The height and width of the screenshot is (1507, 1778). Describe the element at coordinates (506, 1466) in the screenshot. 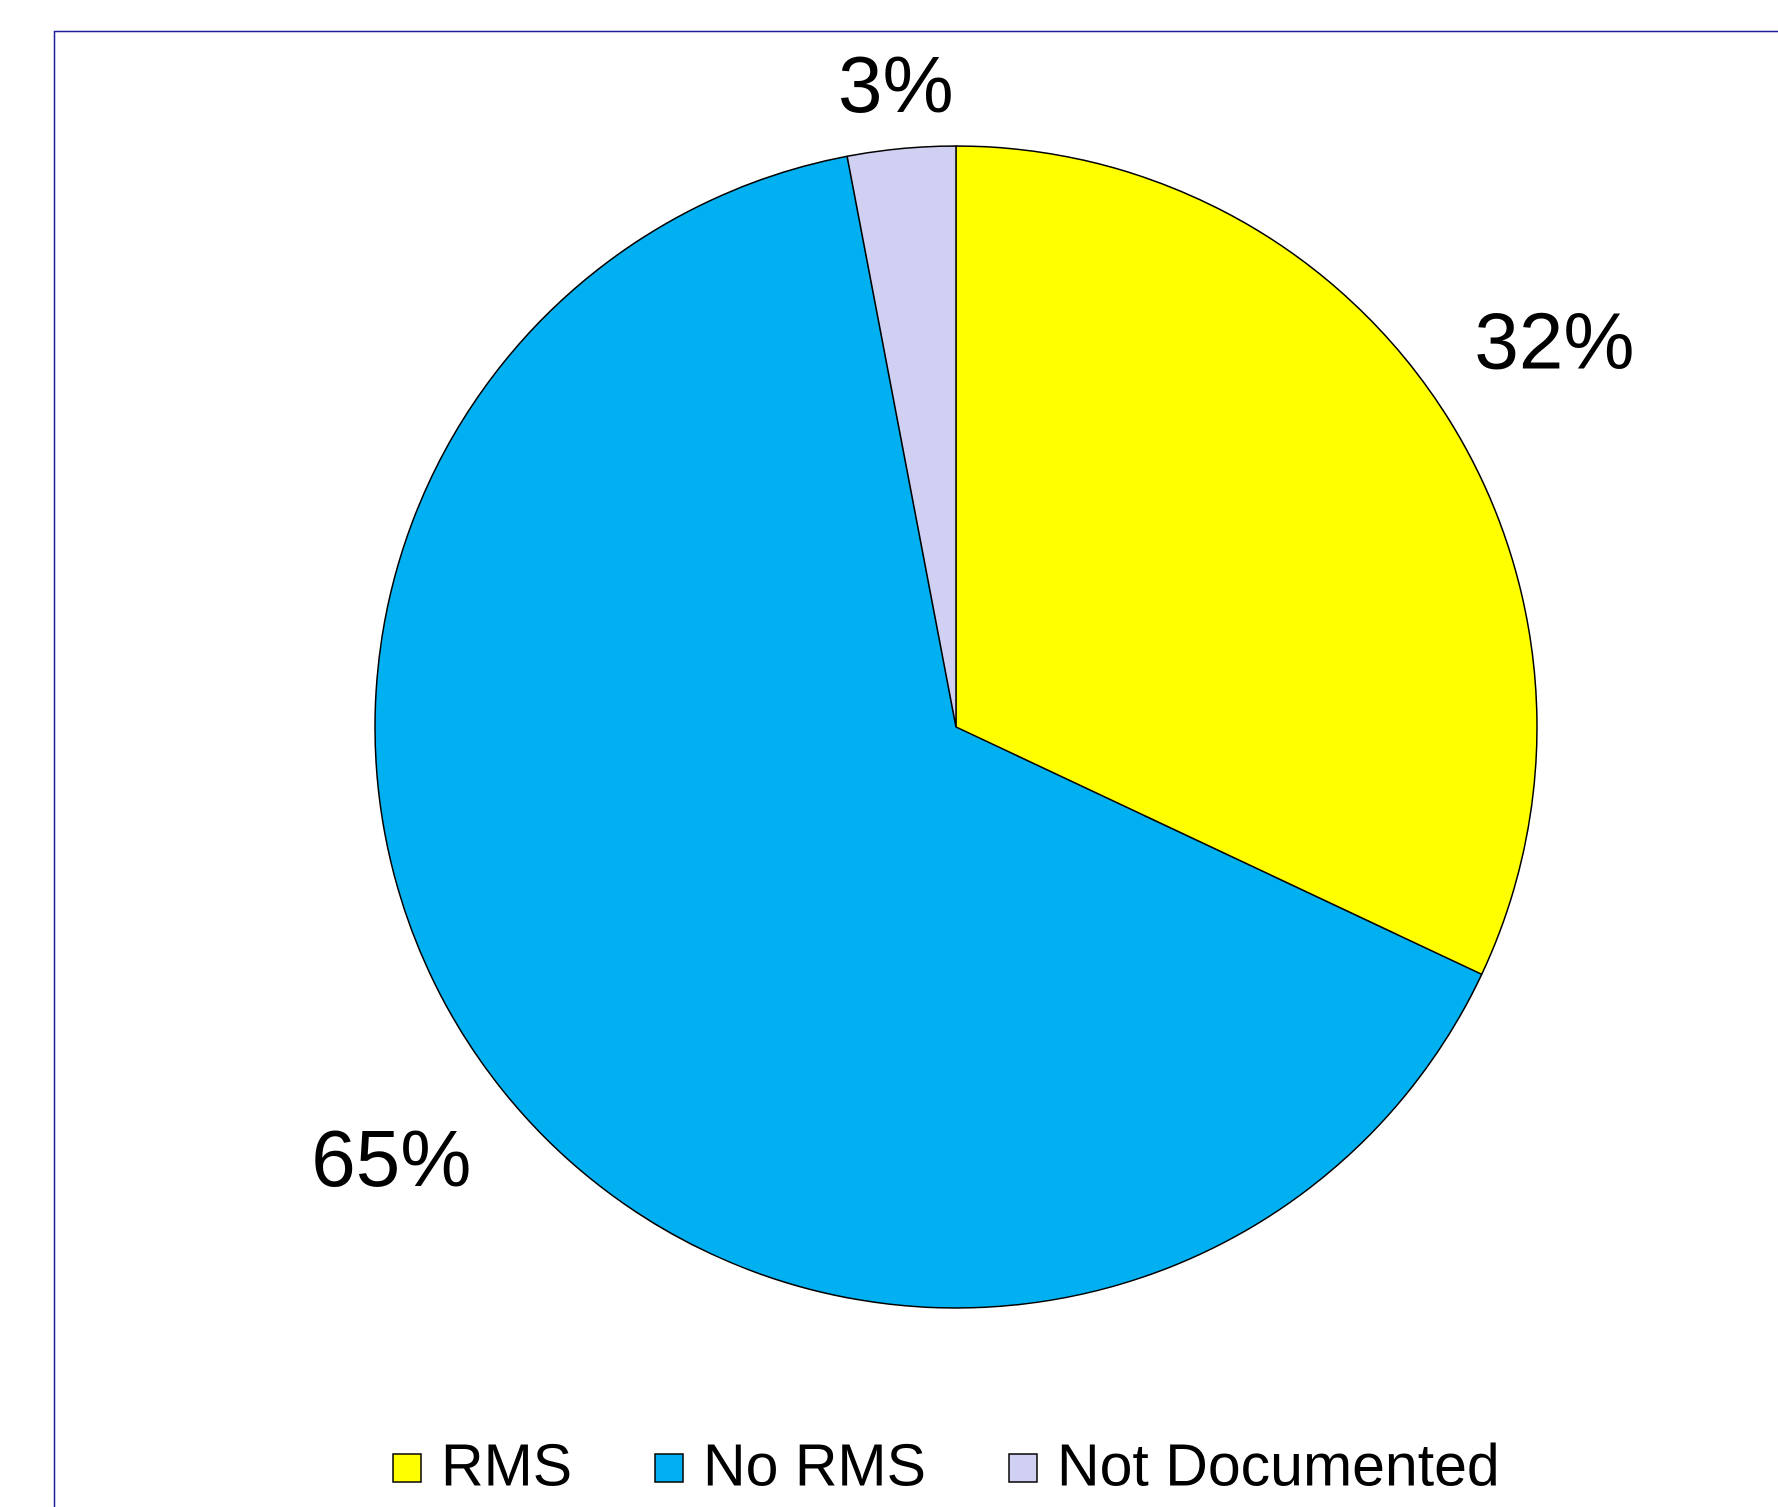

I see `legend-label: RMS` at that location.